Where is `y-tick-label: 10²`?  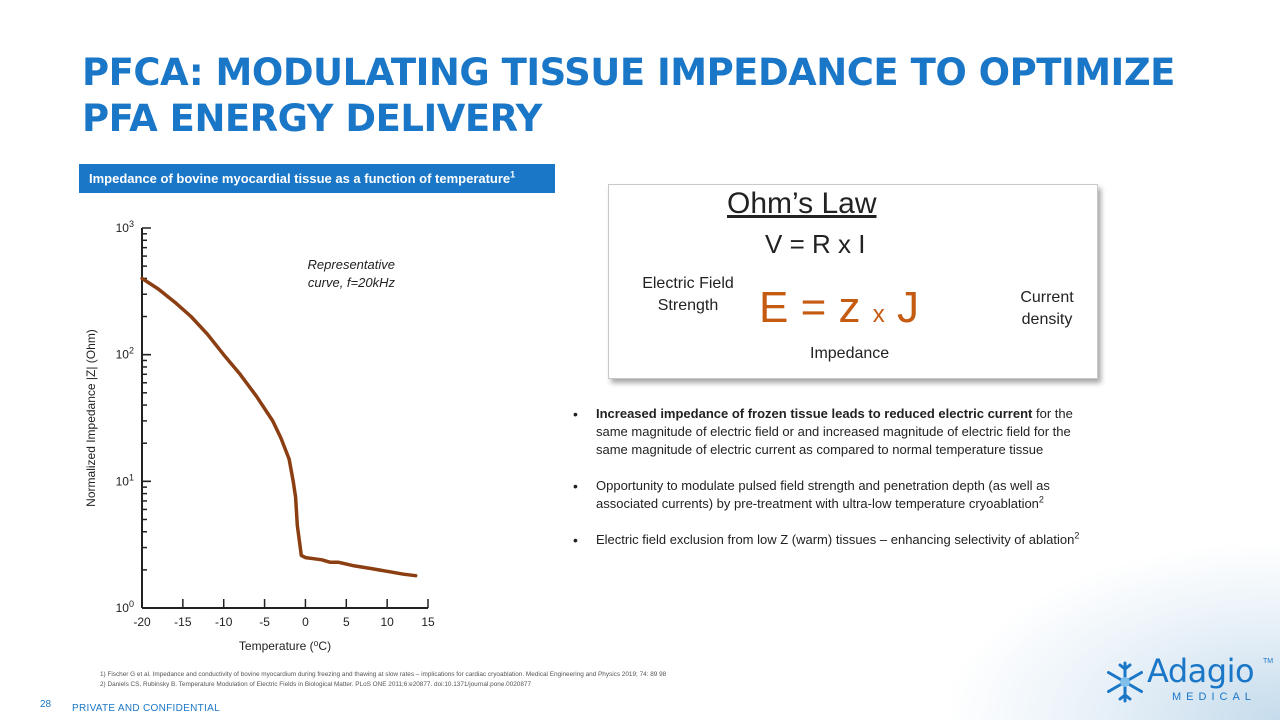
y-tick-label: 10² is located at coordinates (125, 354).